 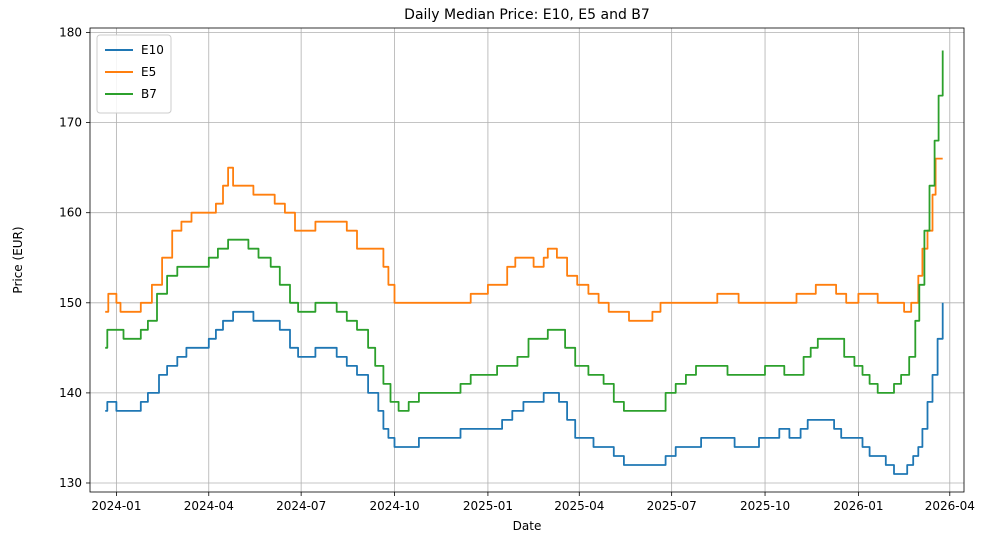 What do you see at coordinates (149, 94) in the screenshot?
I see `legend-label-b7: B7` at bounding box center [149, 94].